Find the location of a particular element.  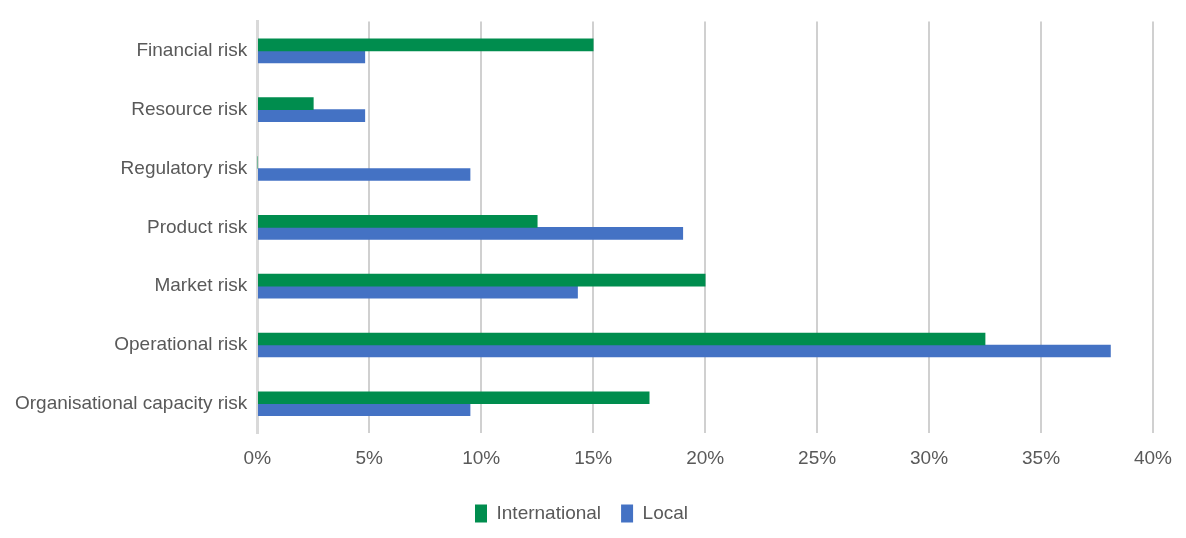

x-tick-label: 30% is located at coordinates (929, 457).